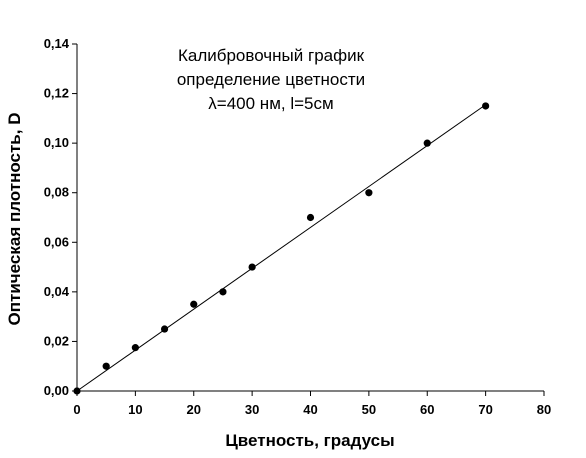  What do you see at coordinates (56, 142) in the screenshot?
I see `y-tick-label: 0,10` at bounding box center [56, 142].